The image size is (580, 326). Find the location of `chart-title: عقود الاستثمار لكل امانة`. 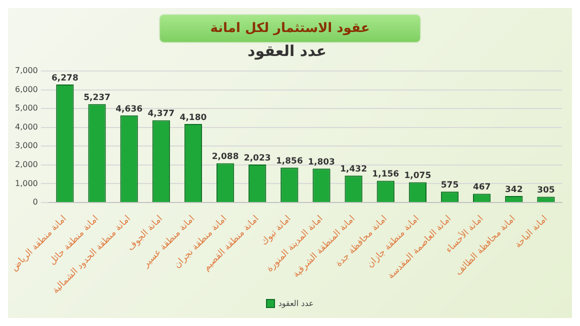

chart-title: عقود الاستثمار لكل امانة is located at coordinates (290, 28).